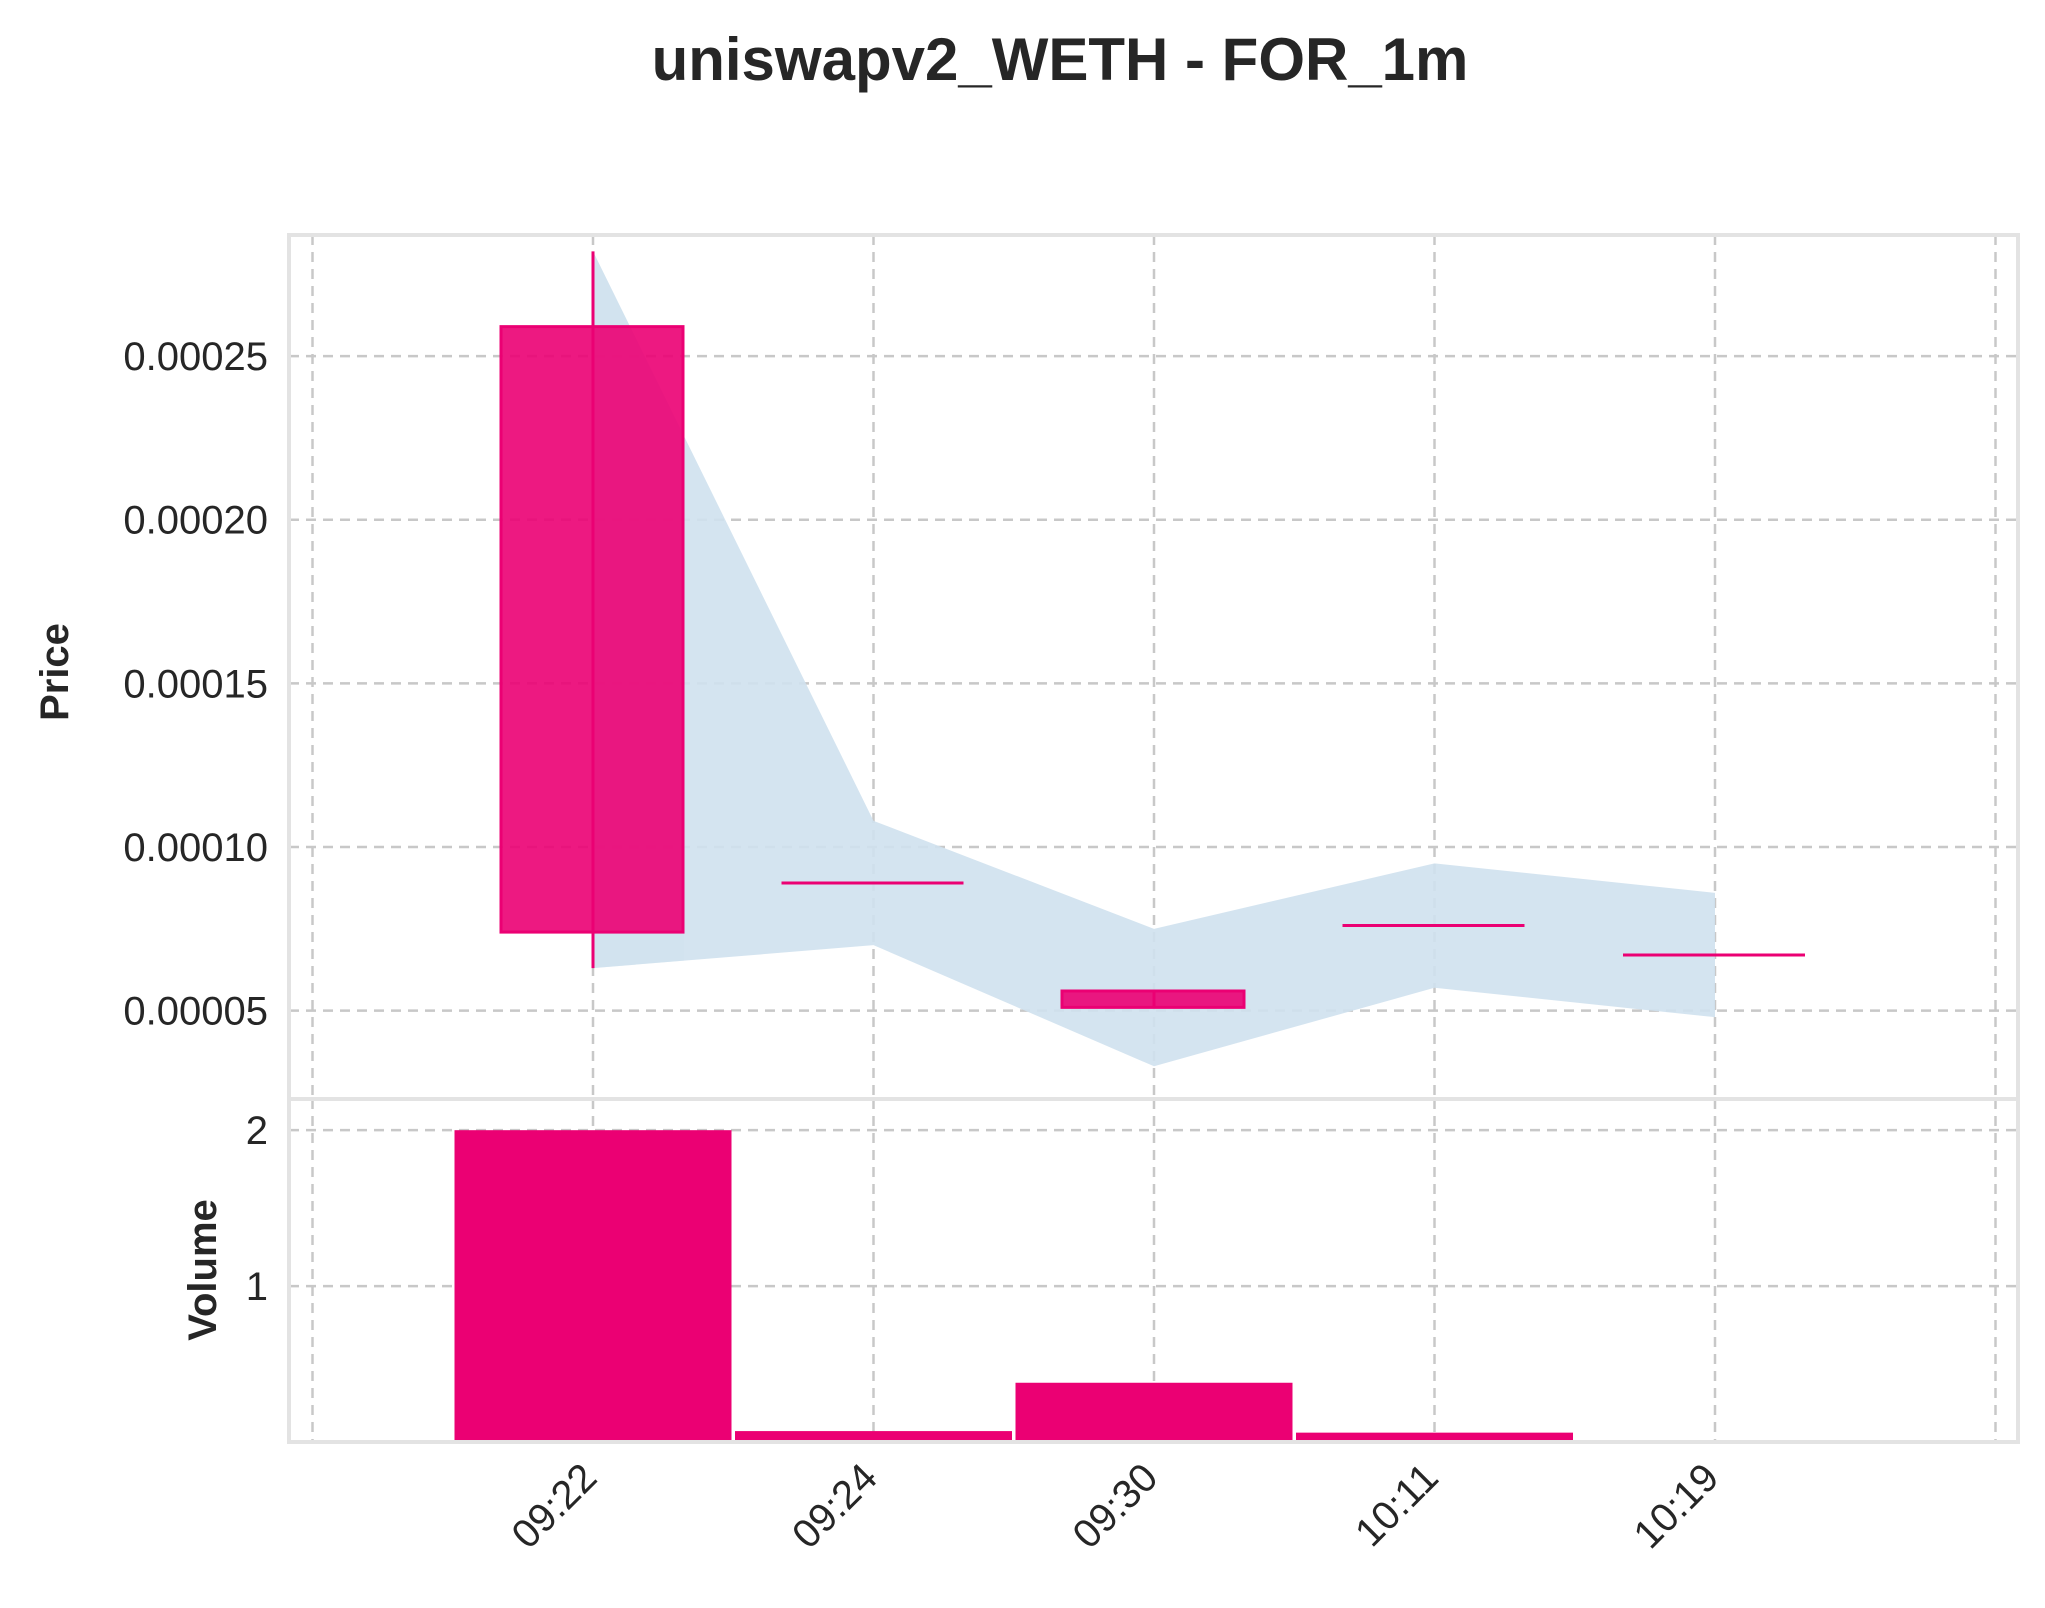 This screenshot has height=1608, width=2045. What do you see at coordinates (835, 1506) in the screenshot?
I see `x-tick-label: 09:24` at bounding box center [835, 1506].